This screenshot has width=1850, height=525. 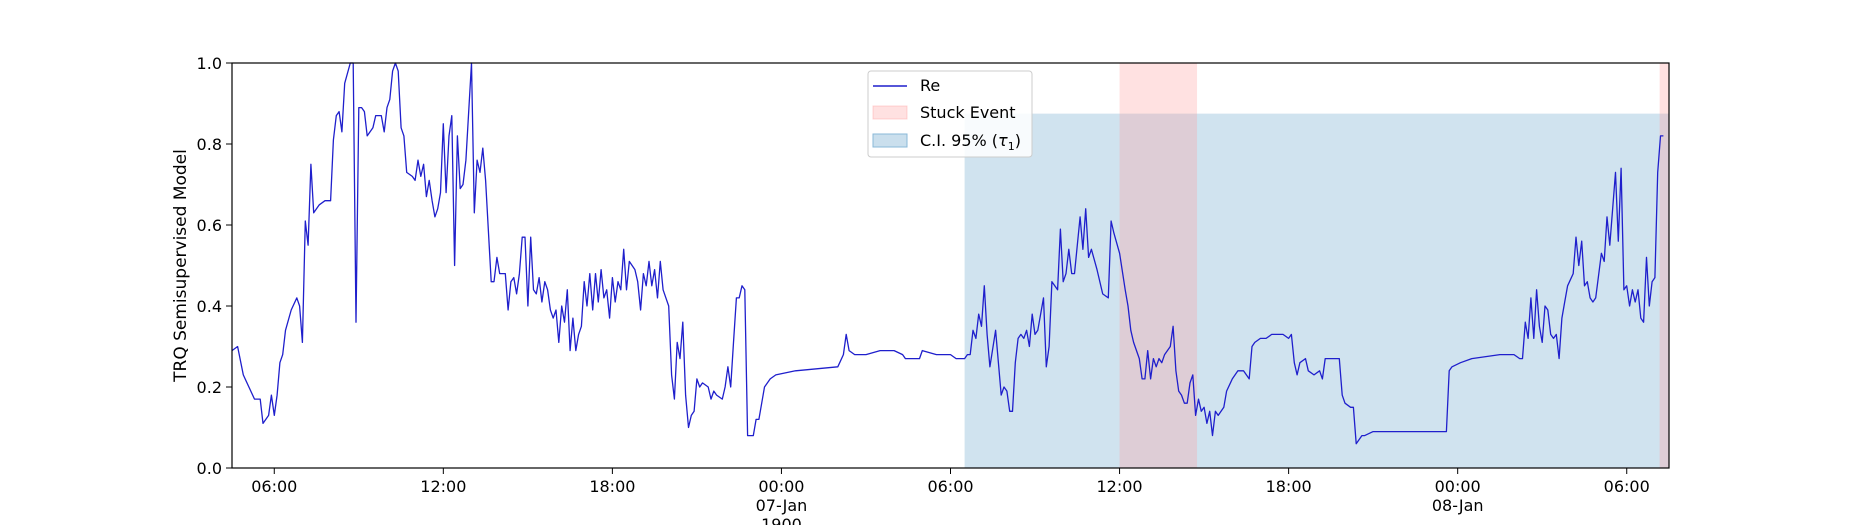 I want to click on y-tick-label: 0.8, so click(x=209, y=144).